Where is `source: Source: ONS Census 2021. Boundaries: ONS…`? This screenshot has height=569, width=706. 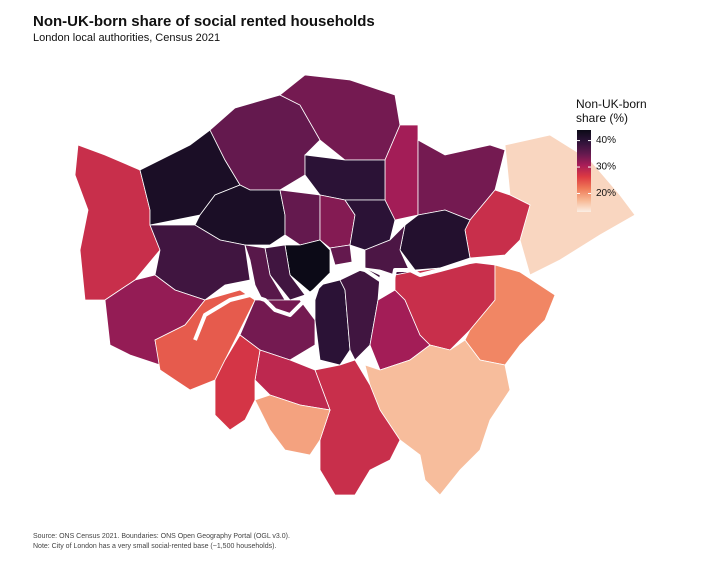 source: Source: ONS Census 2021. Boundaries: ONS… is located at coordinates (161, 536).